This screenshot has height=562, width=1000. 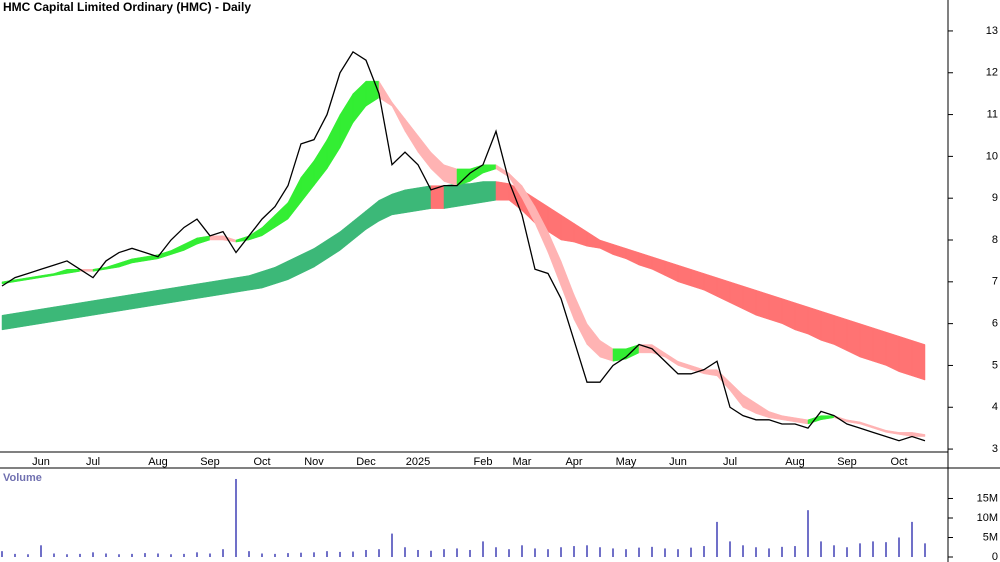 What do you see at coordinates (992, 31) in the screenshot?
I see `y-tick-label: 13` at bounding box center [992, 31].